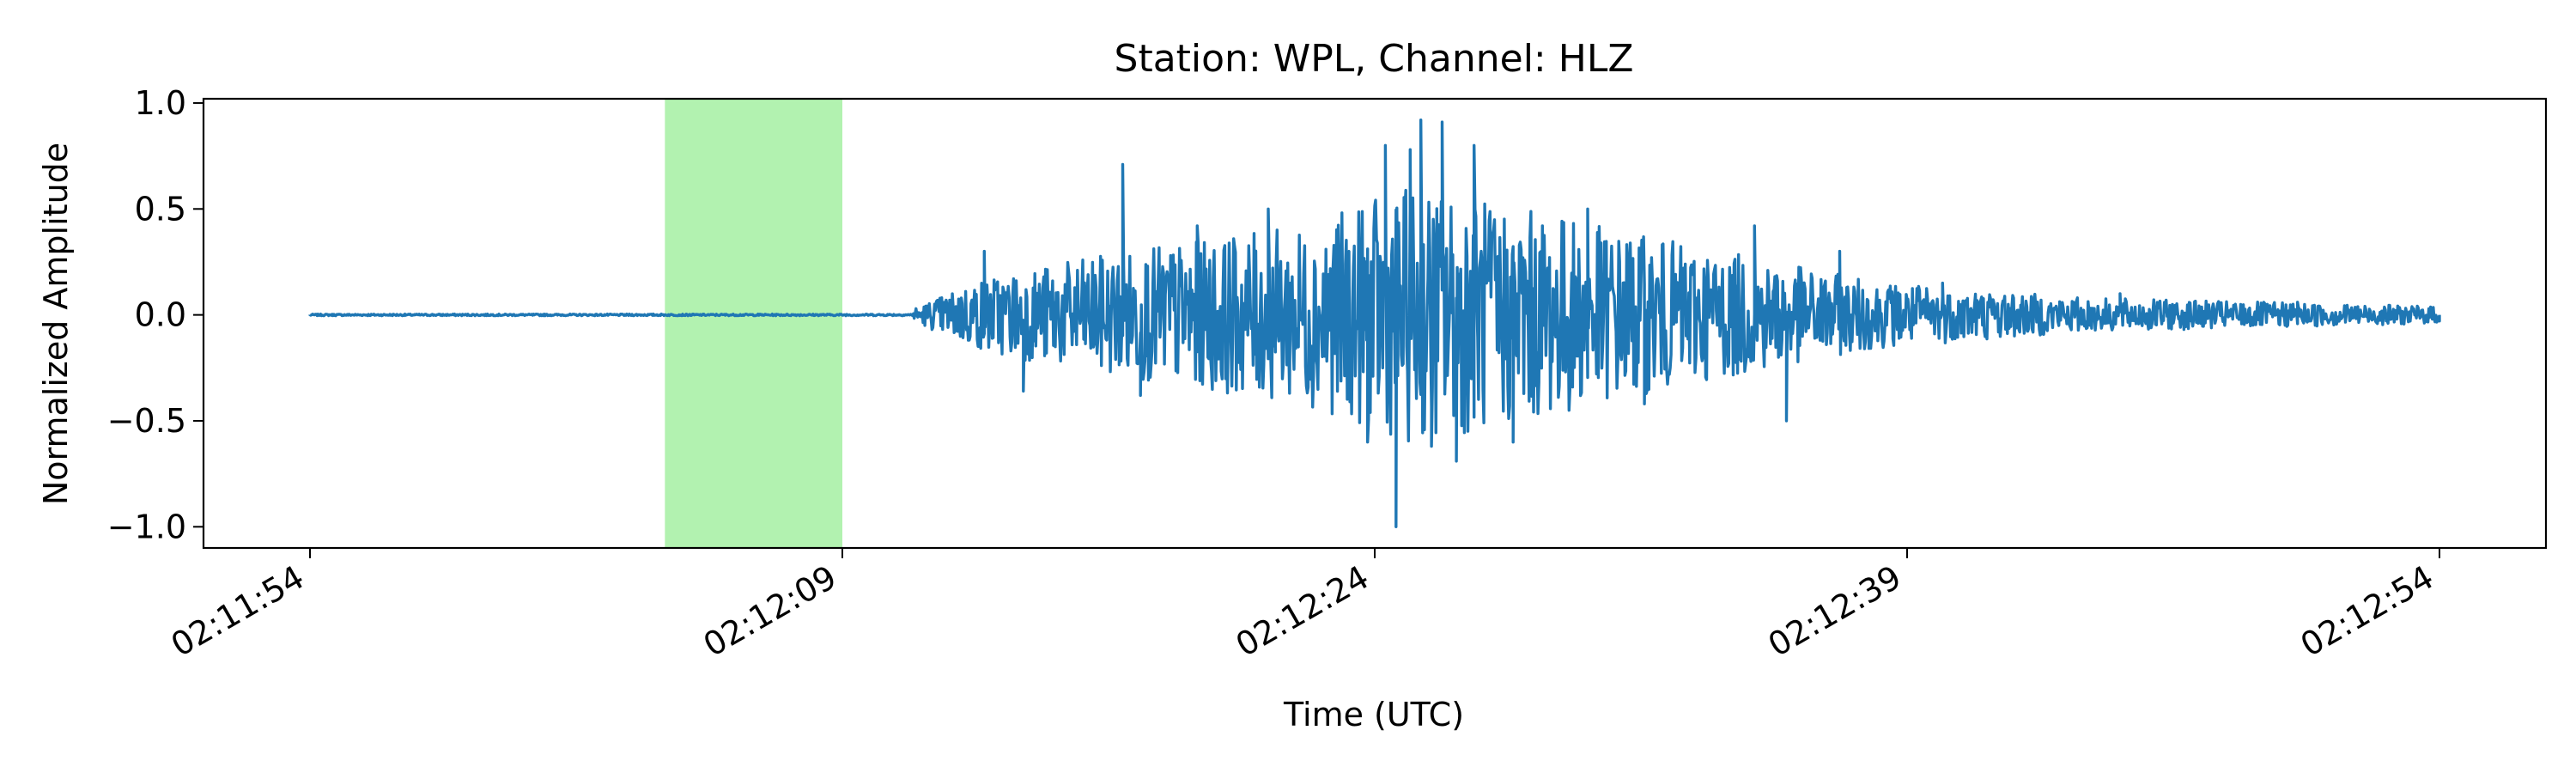 The height and width of the screenshot is (773, 2576). Describe the element at coordinates (160, 315) in the screenshot. I see `y-tick-label: 0.0` at that location.